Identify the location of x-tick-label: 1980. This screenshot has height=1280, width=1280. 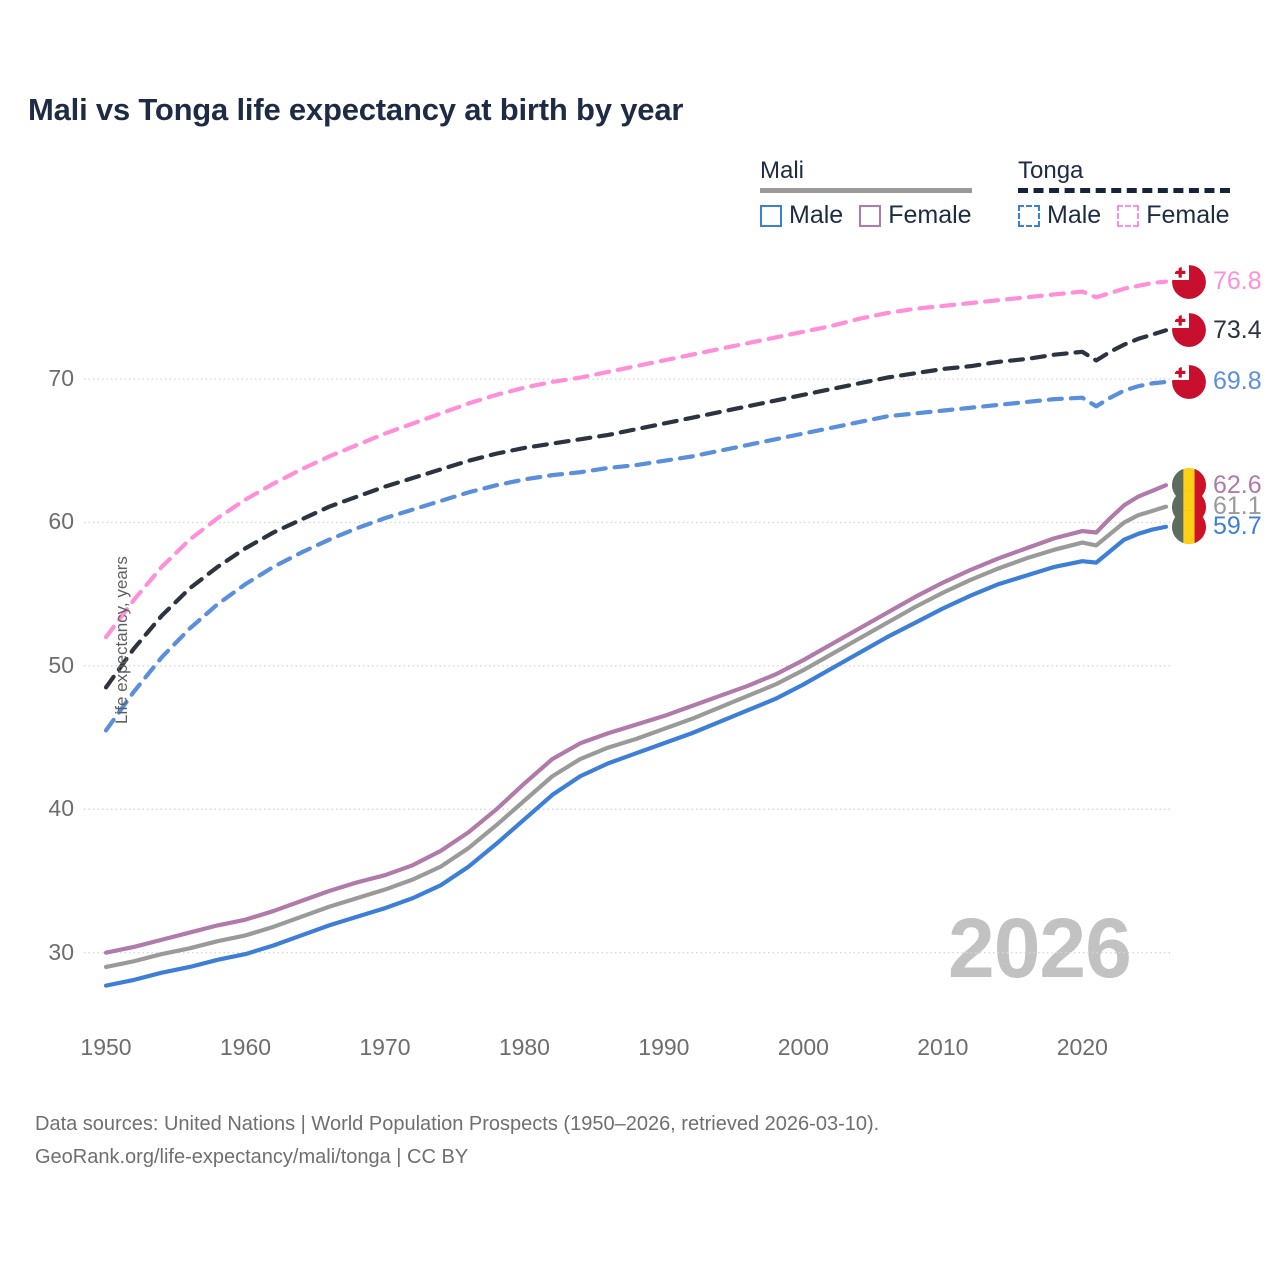
(524, 1047).